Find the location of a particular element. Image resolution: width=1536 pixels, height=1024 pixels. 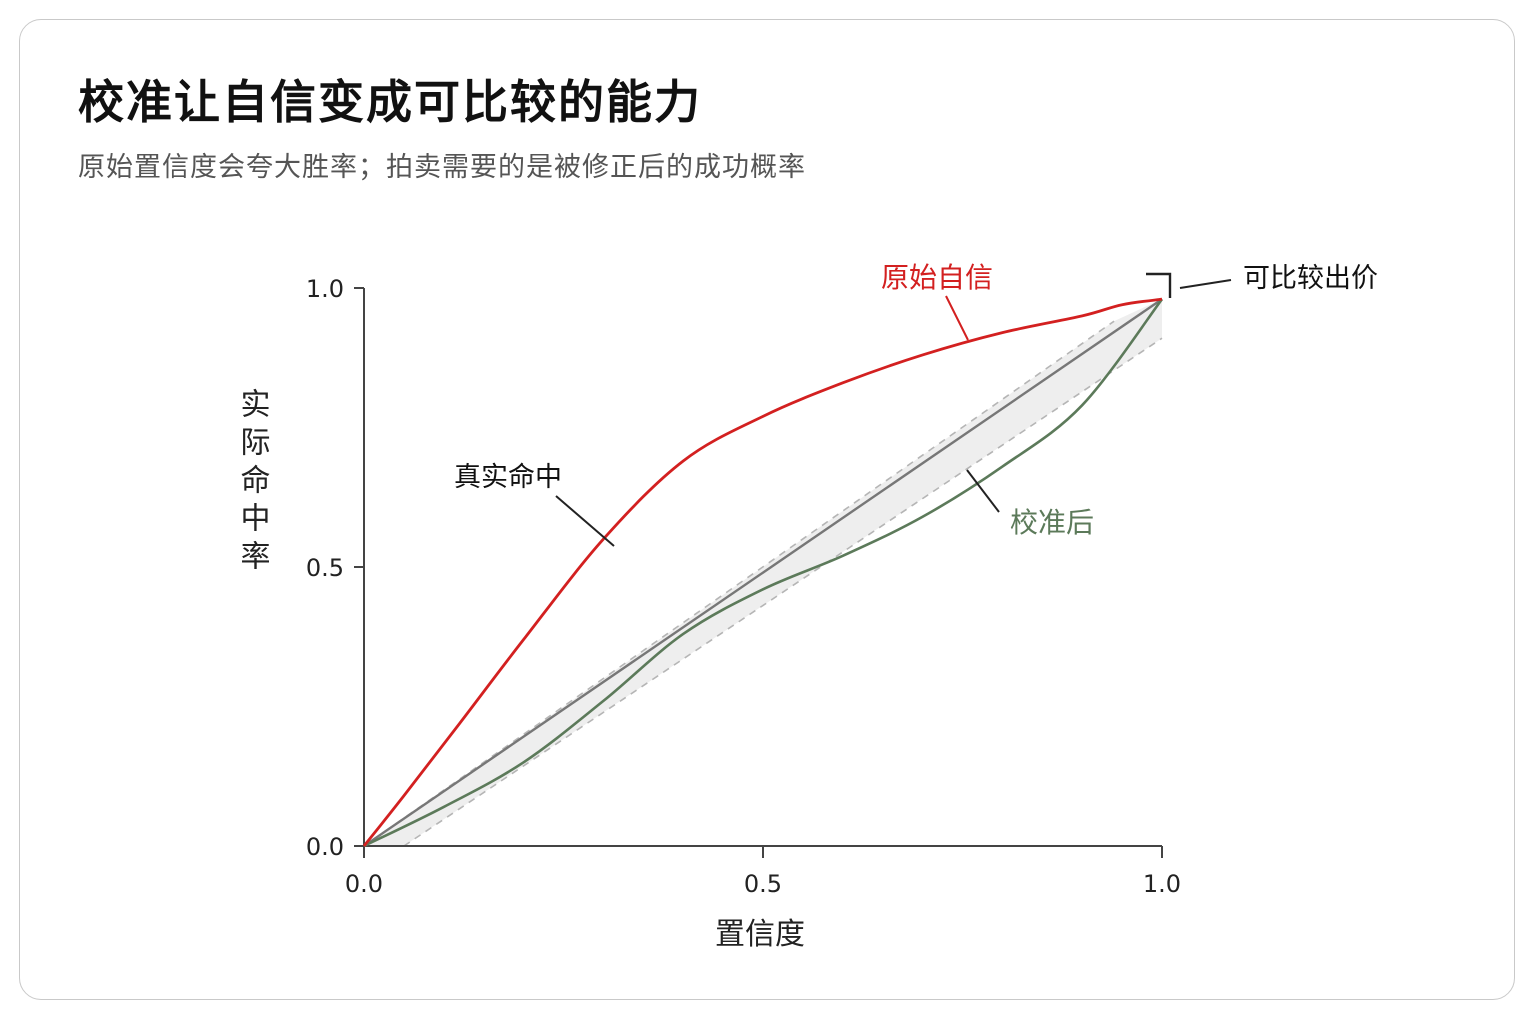

y-tick-label: 0.5 is located at coordinates (325, 568).